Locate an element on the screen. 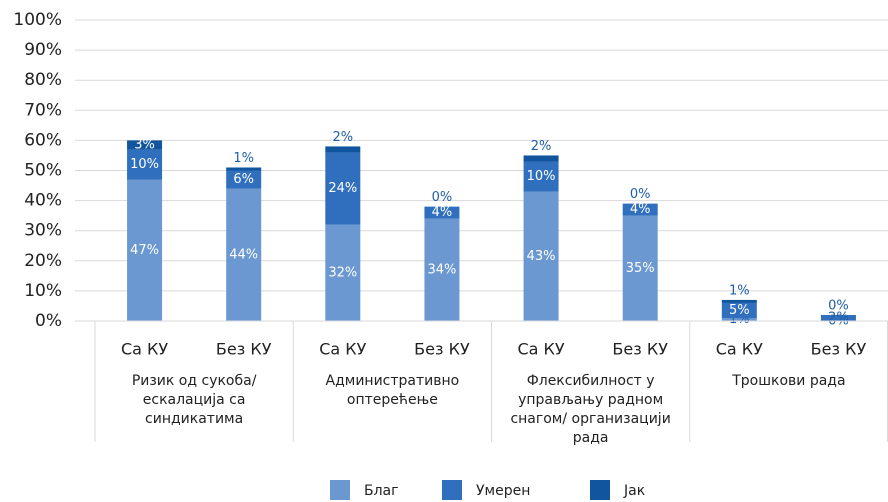 This screenshot has height=502, width=888. y-tick-label: 20% is located at coordinates (43, 261).